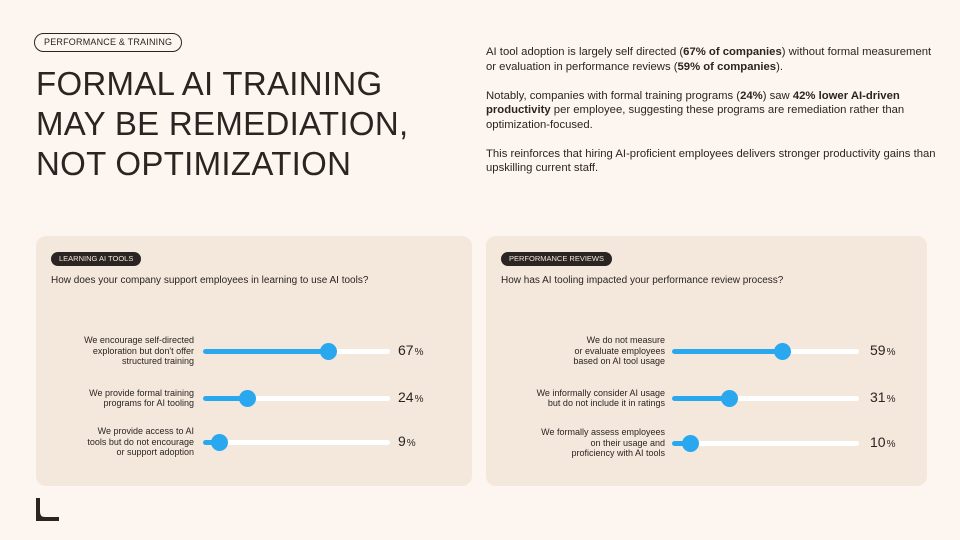 Image resolution: width=960 pixels, height=540 pixels. What do you see at coordinates (155, 452) in the screenshot?
I see `bar-label-line: or support adoption` at bounding box center [155, 452].